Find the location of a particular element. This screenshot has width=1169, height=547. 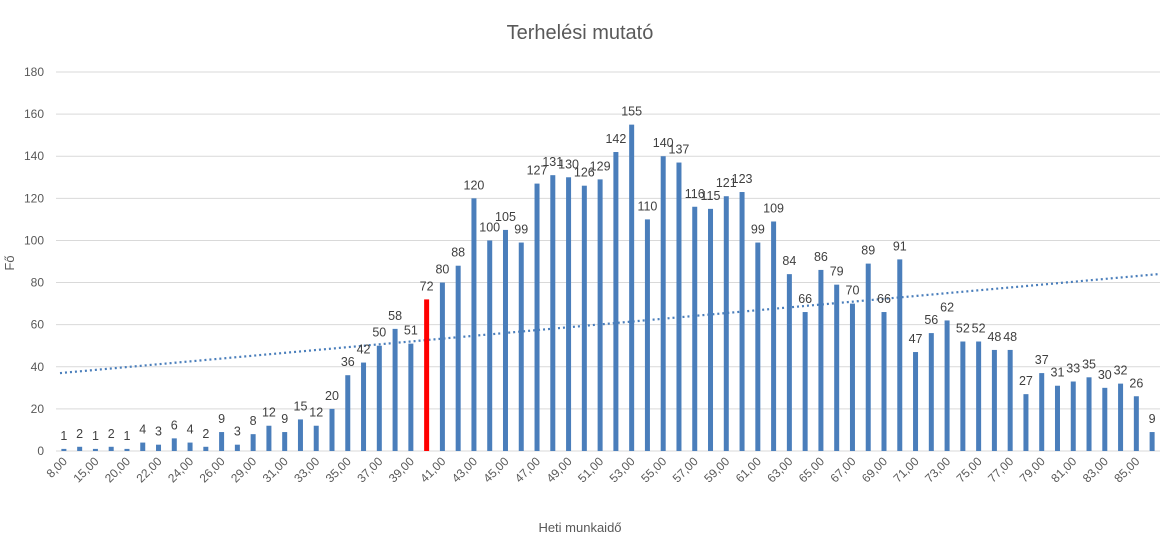

x-tick-label: 49,00 is located at coordinates (559, 469).